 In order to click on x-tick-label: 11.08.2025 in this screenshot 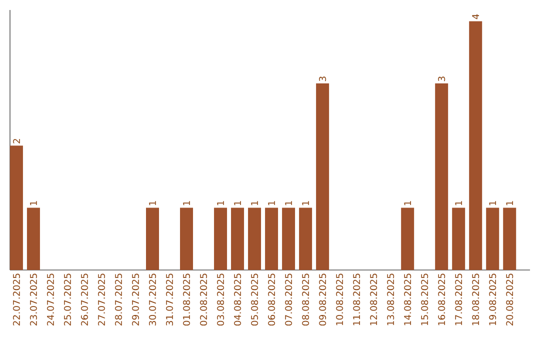, I will do `click(356, 300)`.